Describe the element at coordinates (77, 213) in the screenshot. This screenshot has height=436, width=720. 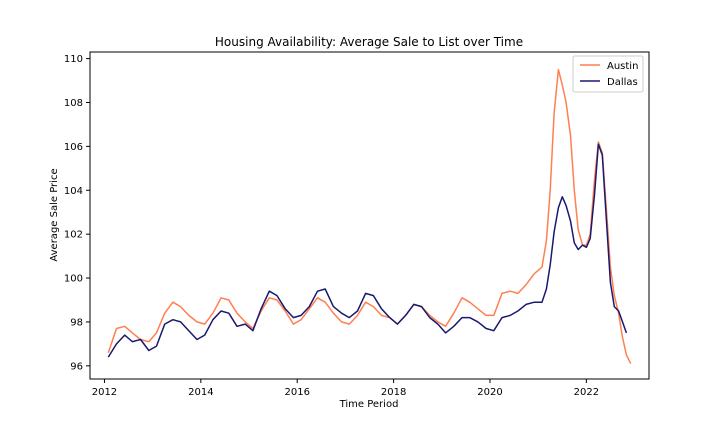
I see `y-axis: 96 98 100 102 104 106 108 110` at that location.